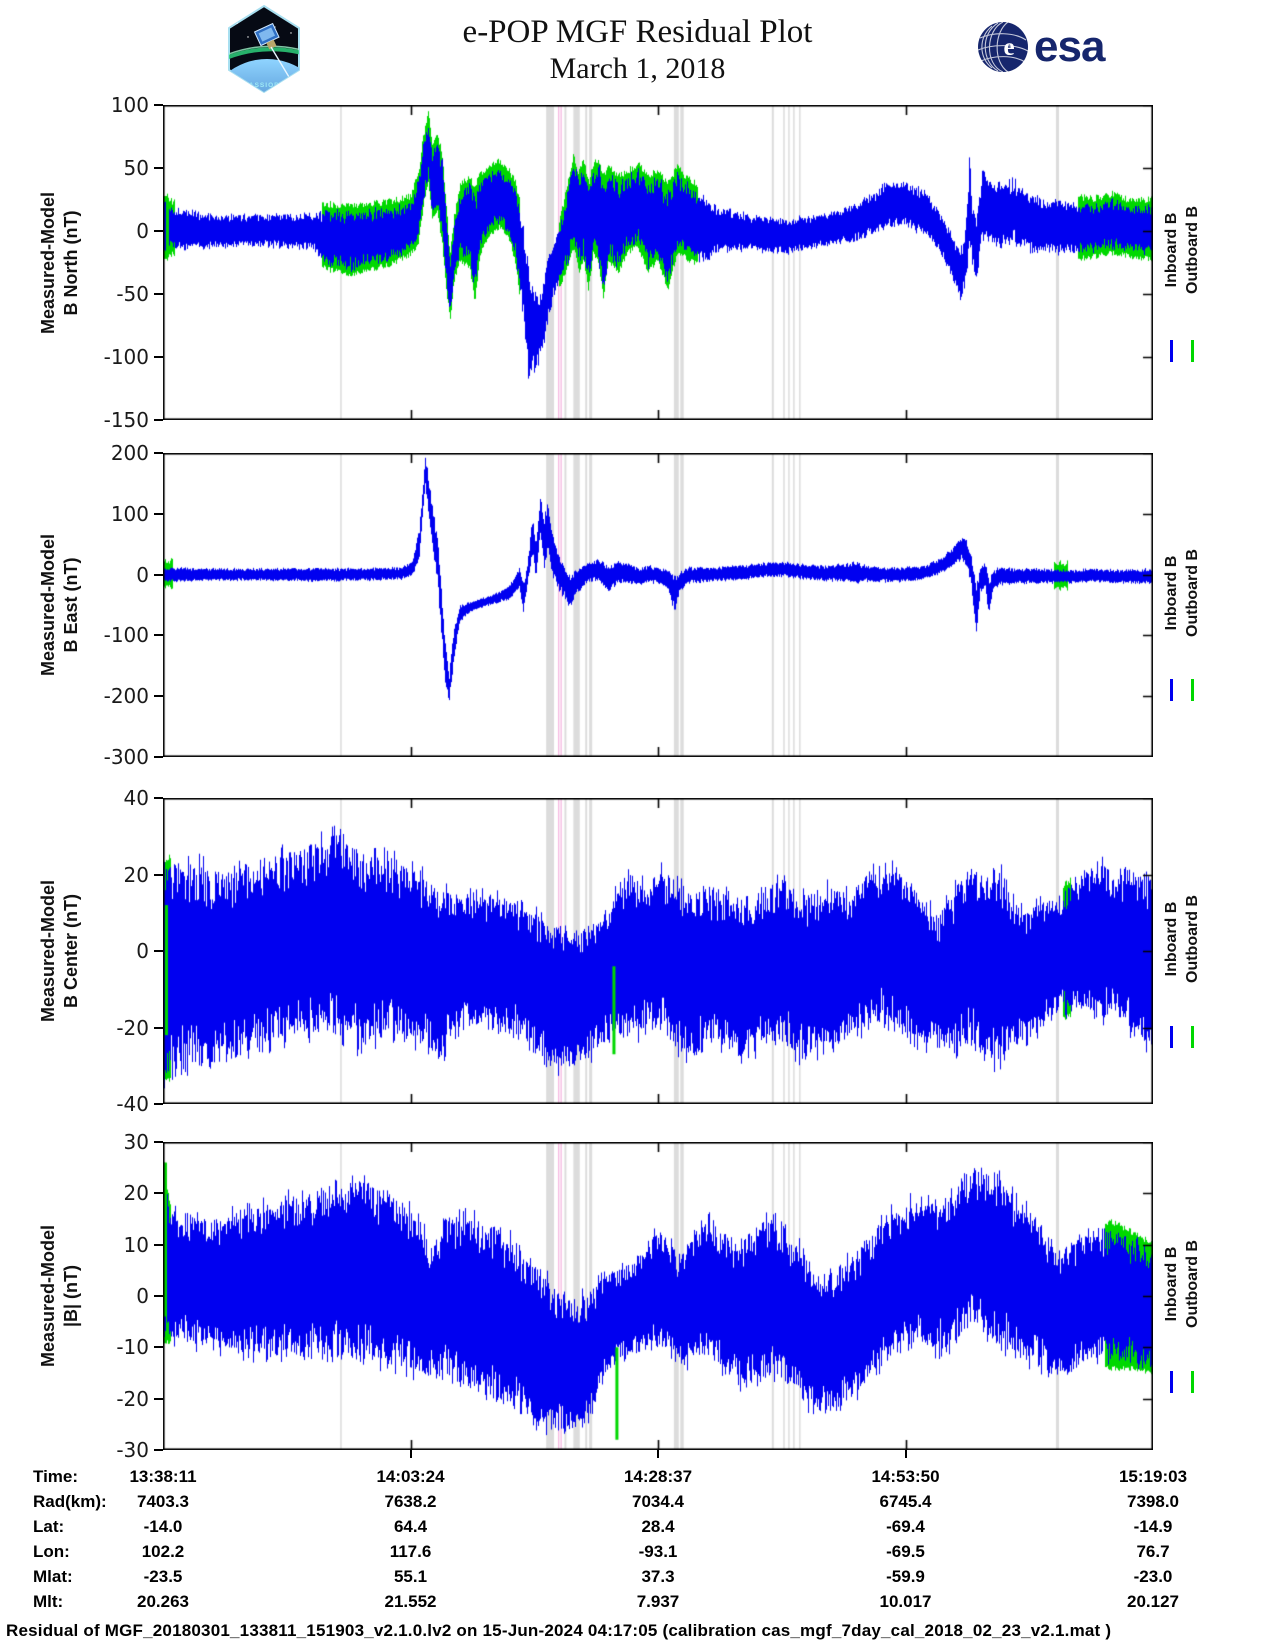  What do you see at coordinates (410, 1601) in the screenshot?
I see `table-cell: 21.552` at bounding box center [410, 1601].